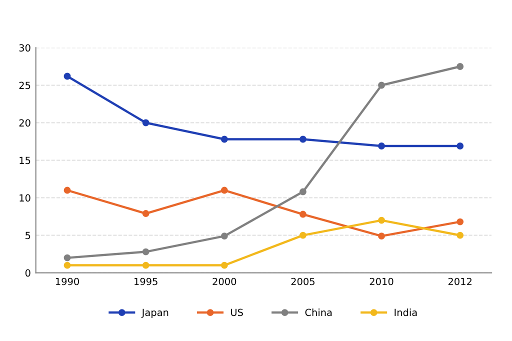  Describe the element at coordinates (460, 282) in the screenshot. I see `x-tick-label: 2012` at that location.